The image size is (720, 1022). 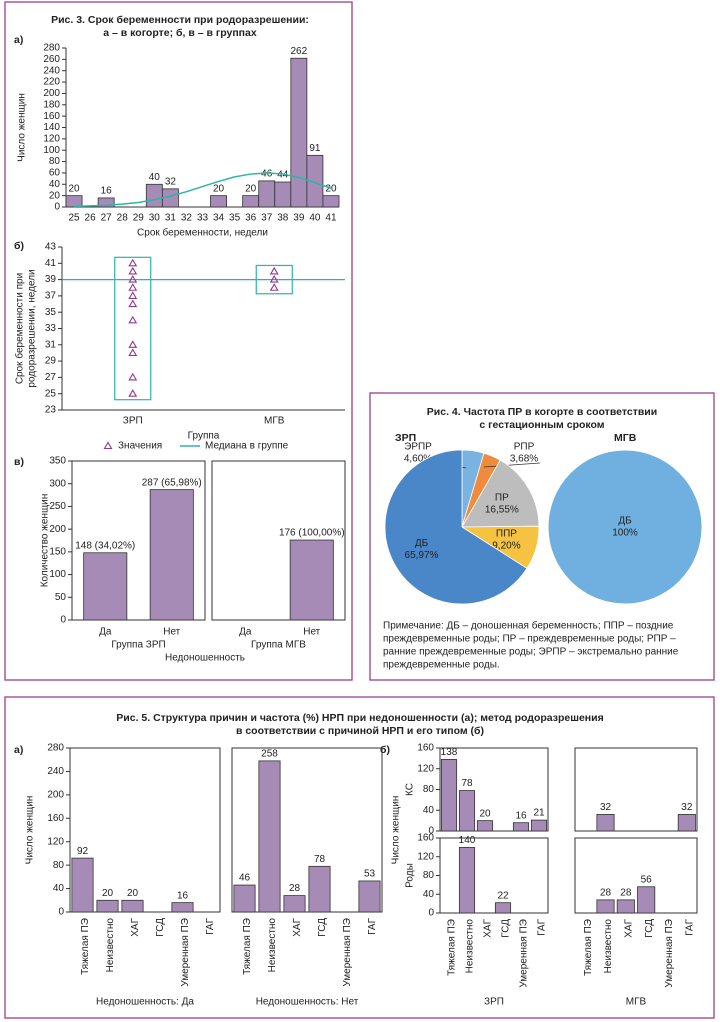 What do you see at coordinates (57, 574) in the screenshot?
I see `y-tick-label: 100` at bounding box center [57, 574].